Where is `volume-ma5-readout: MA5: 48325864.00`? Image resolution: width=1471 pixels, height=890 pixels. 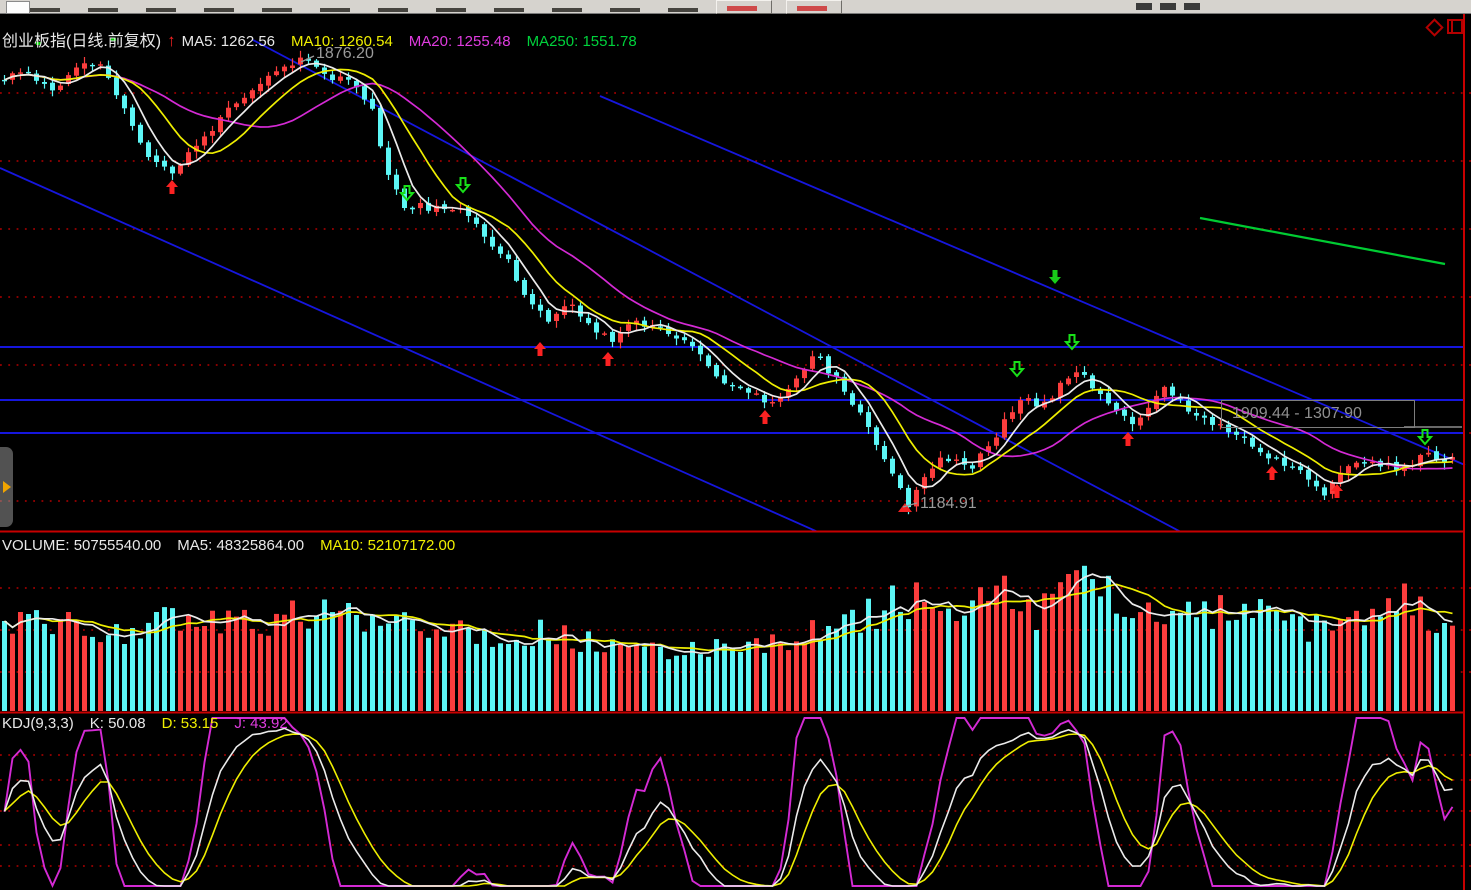
volume-ma5-readout: MA5: 48325864.00 is located at coordinates (241, 545).